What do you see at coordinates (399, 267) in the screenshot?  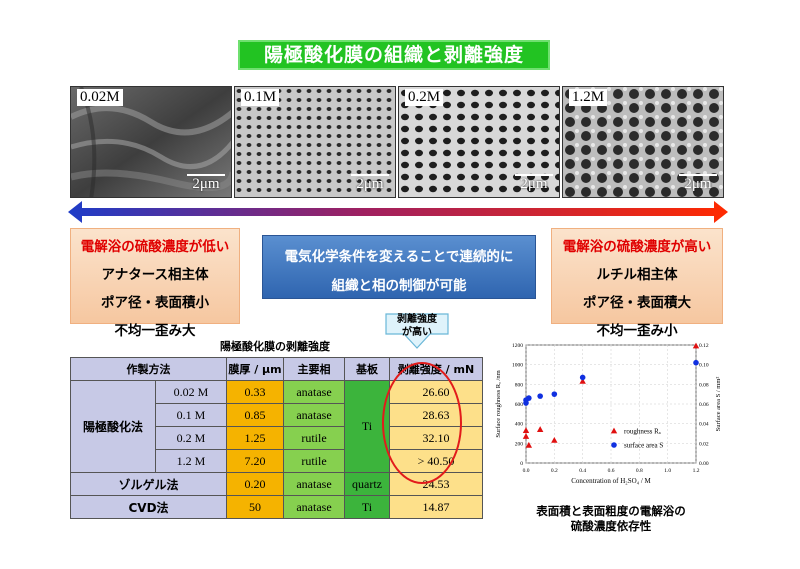 I see `control-summary-box: 電気化学条件を変えることで連続的に 組織と相の制御が可能` at bounding box center [399, 267].